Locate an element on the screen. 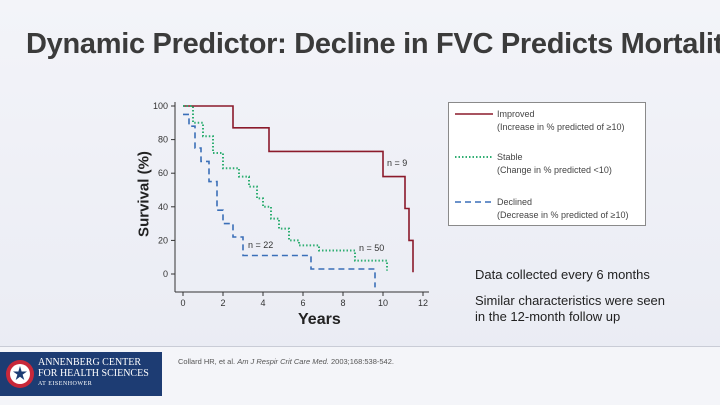 The height and width of the screenshot is (405, 720). logo-line-2: FOR HEALTH SCIENCES is located at coordinates (93, 373).